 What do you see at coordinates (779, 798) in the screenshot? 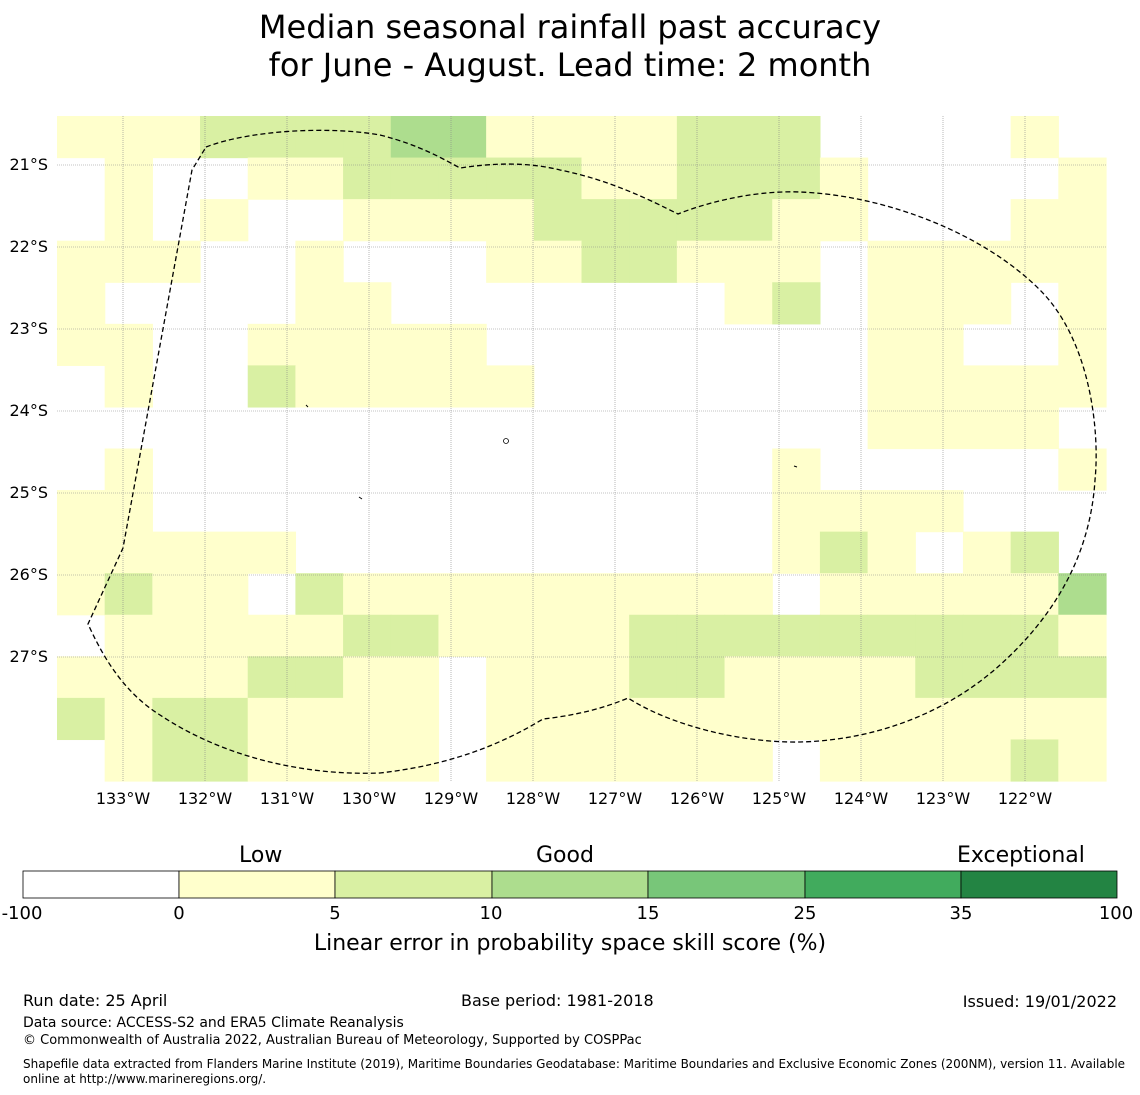
I see `lon-label: 125°W` at bounding box center [779, 798].